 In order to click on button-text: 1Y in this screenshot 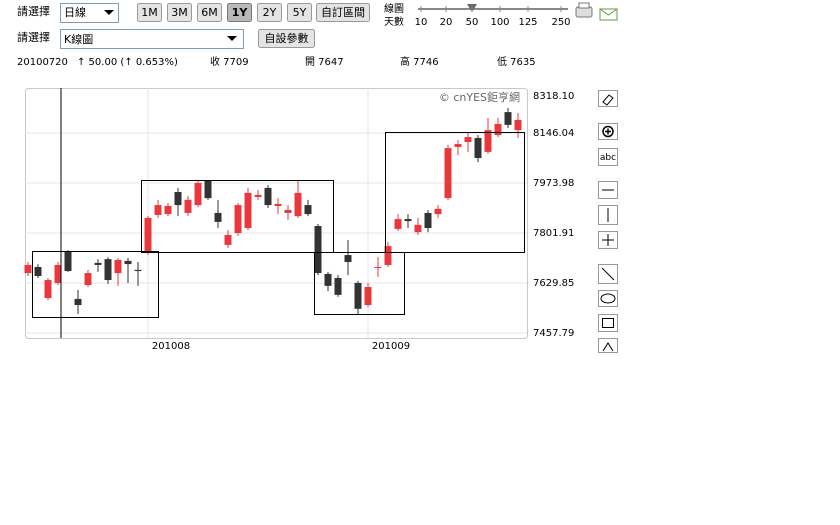, I will do `click(240, 12)`.